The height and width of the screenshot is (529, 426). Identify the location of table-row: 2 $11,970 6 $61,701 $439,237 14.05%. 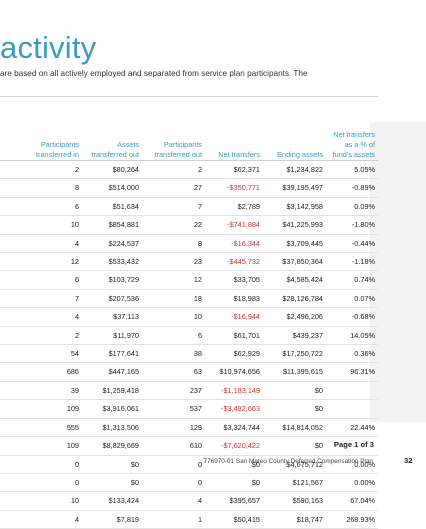
(189, 336).